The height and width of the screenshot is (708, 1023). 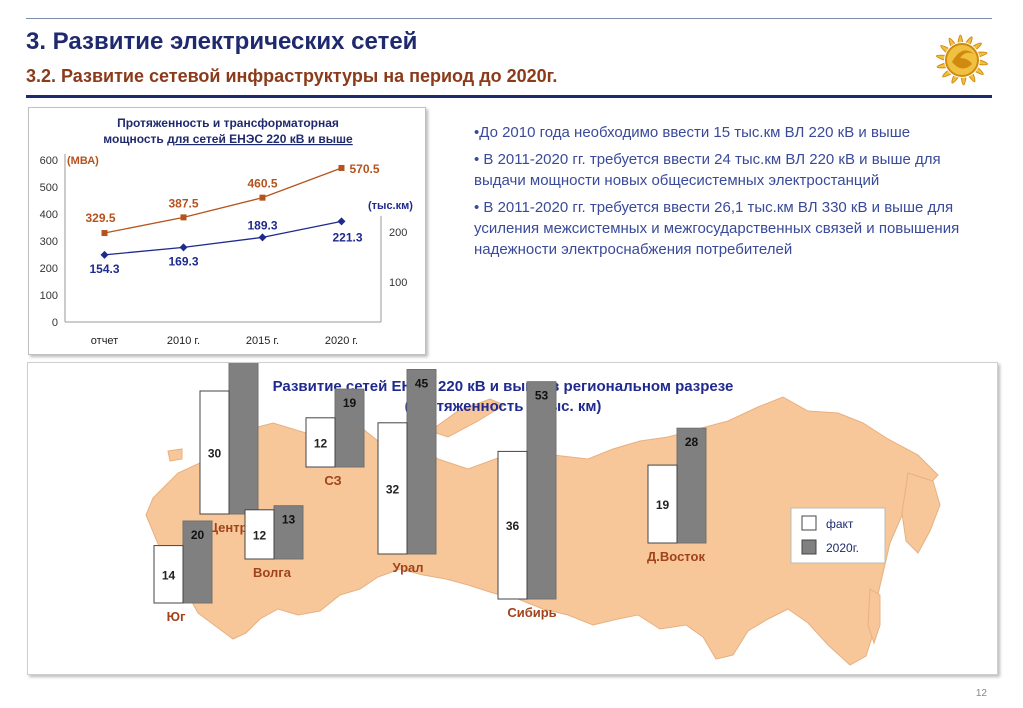 I want to click on left-tick-label: 200, so click(x=49, y=269).